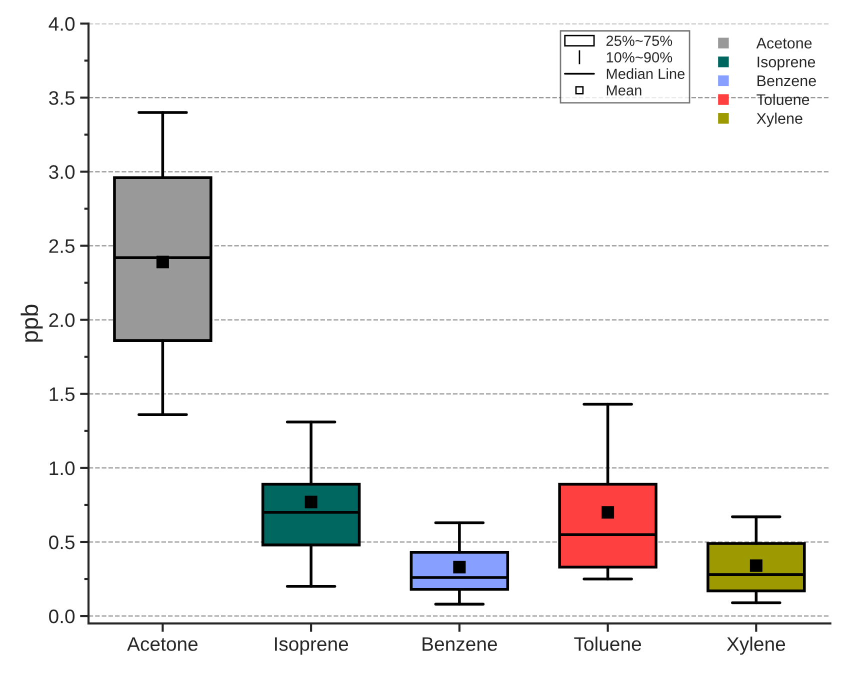 The width and height of the screenshot is (843, 674). I want to click on x-tick-label: Isoprene, so click(311, 646).